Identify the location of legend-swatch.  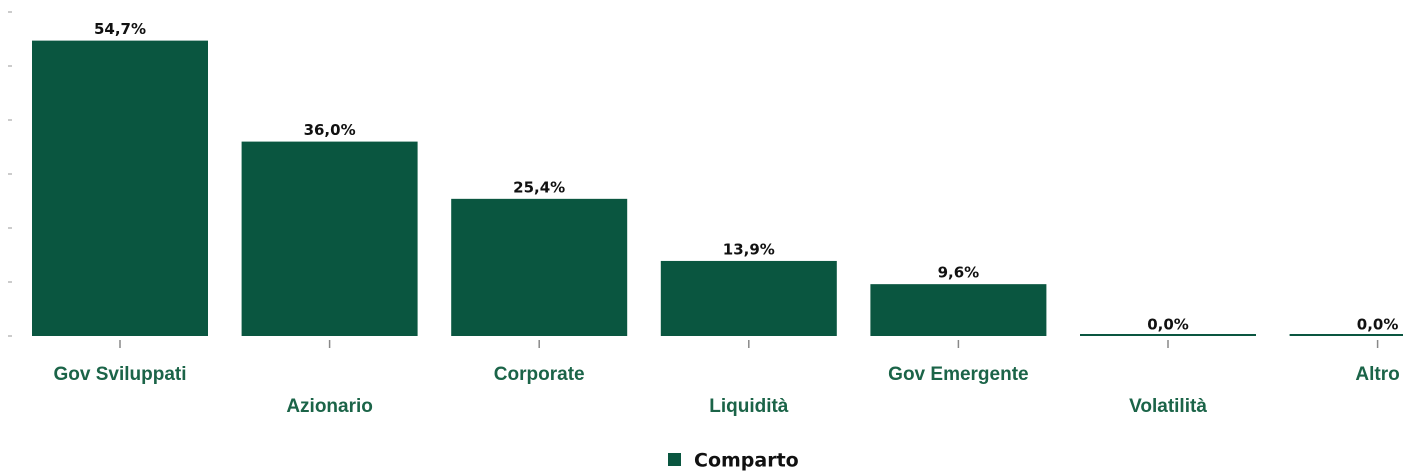
(674, 459).